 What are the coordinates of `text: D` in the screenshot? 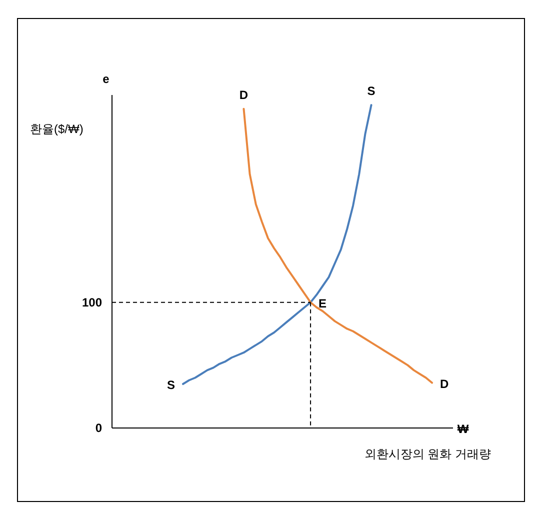 It's located at (243, 95).